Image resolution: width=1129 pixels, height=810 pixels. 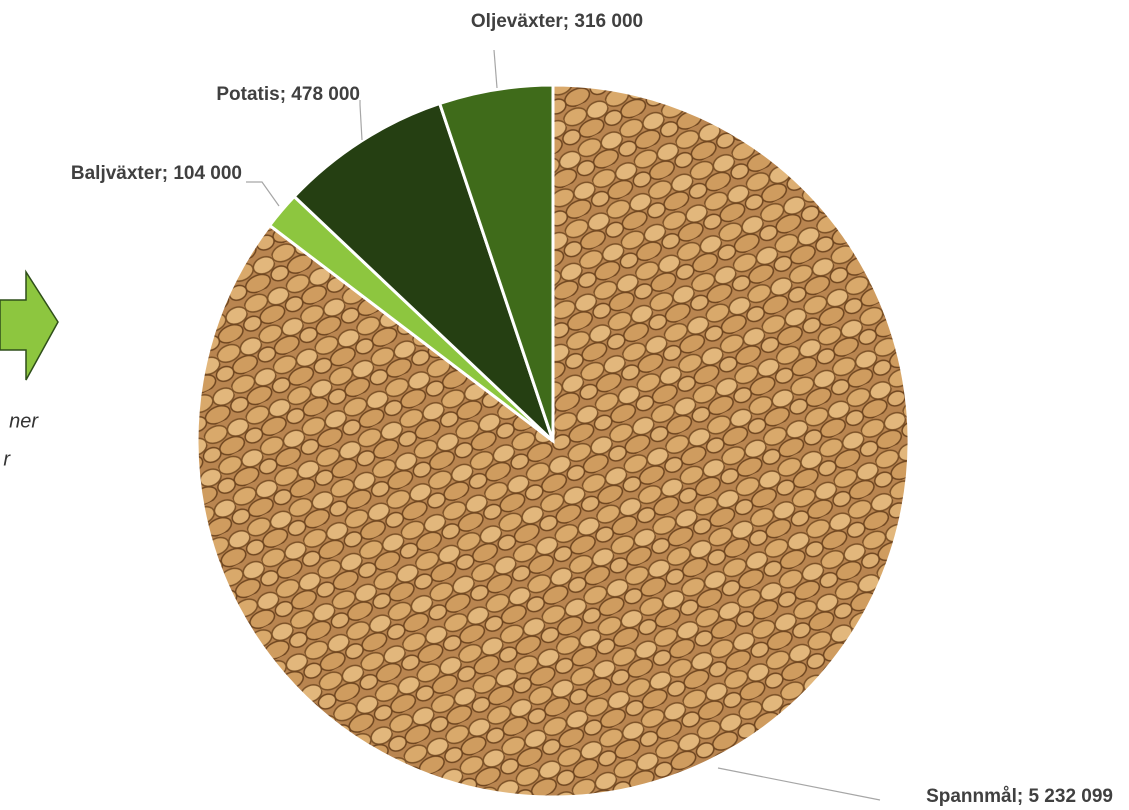 What do you see at coordinates (1019, 796) in the screenshot?
I see `data-label: Spannmål; 5 232 099` at bounding box center [1019, 796].